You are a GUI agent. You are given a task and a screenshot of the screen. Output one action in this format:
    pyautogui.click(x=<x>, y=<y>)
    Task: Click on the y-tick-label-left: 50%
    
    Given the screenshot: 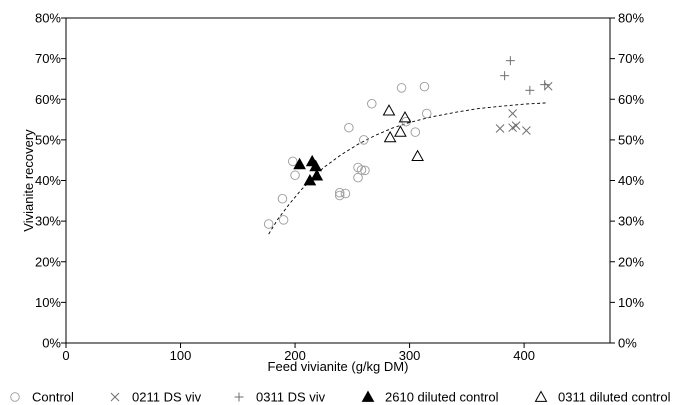 What is the action you would take?
    pyautogui.click(x=48, y=139)
    